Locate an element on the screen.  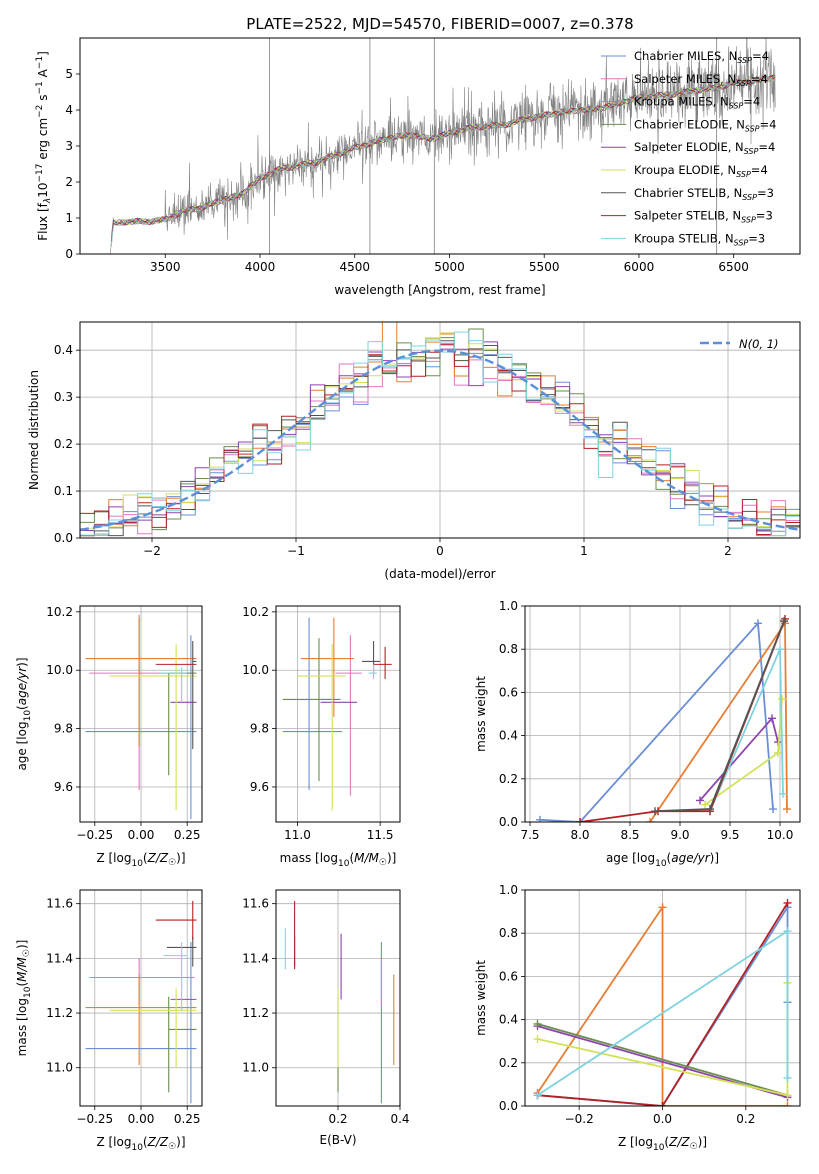
x-tick-label: 0.4 is located at coordinates (399, 1119).